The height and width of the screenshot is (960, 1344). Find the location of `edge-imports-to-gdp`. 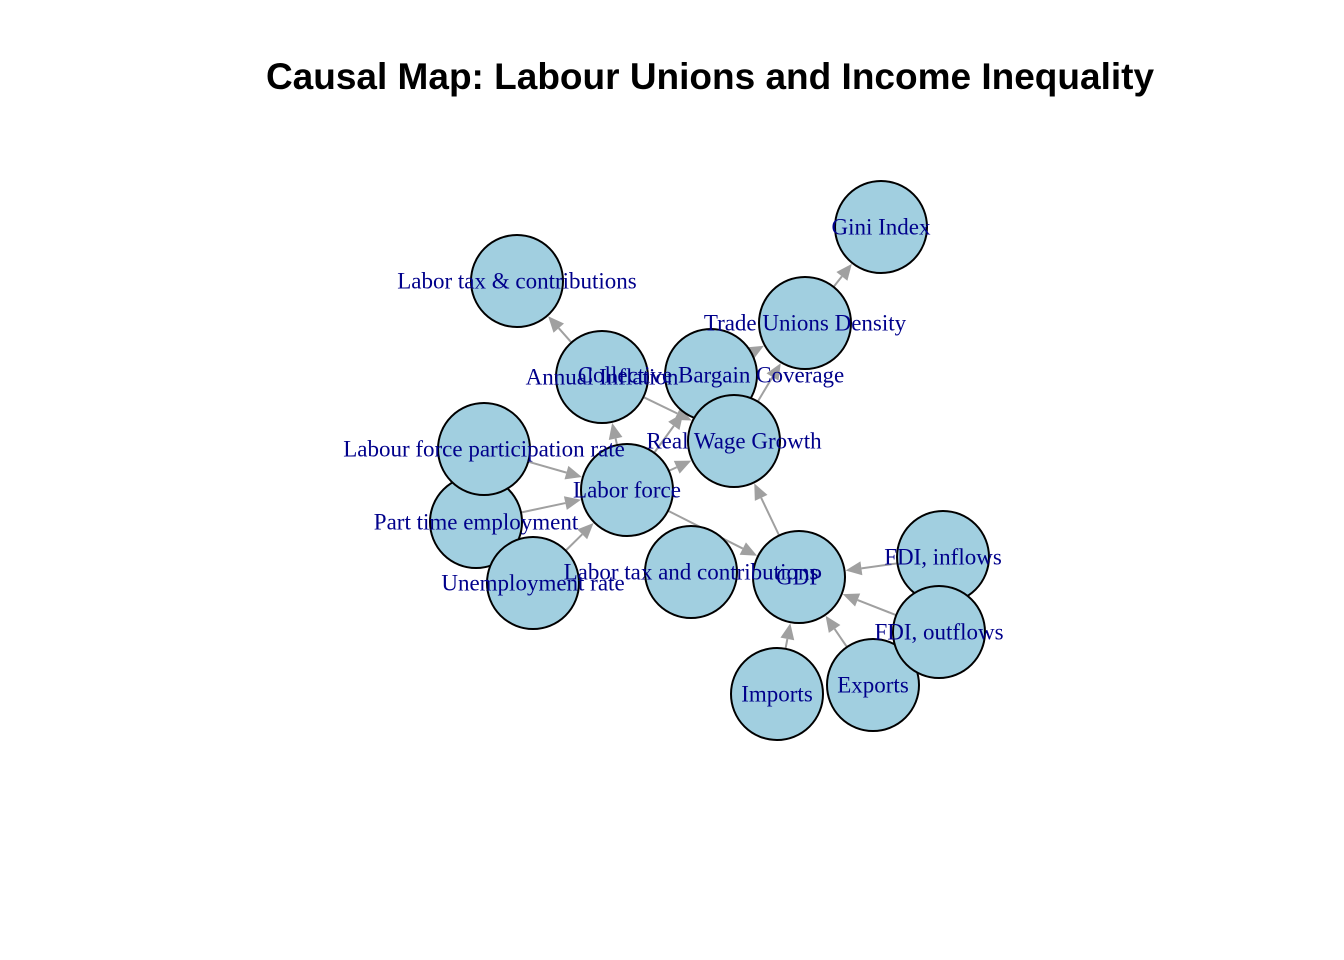

edge-imports-to-gdp is located at coordinates (787, 636).